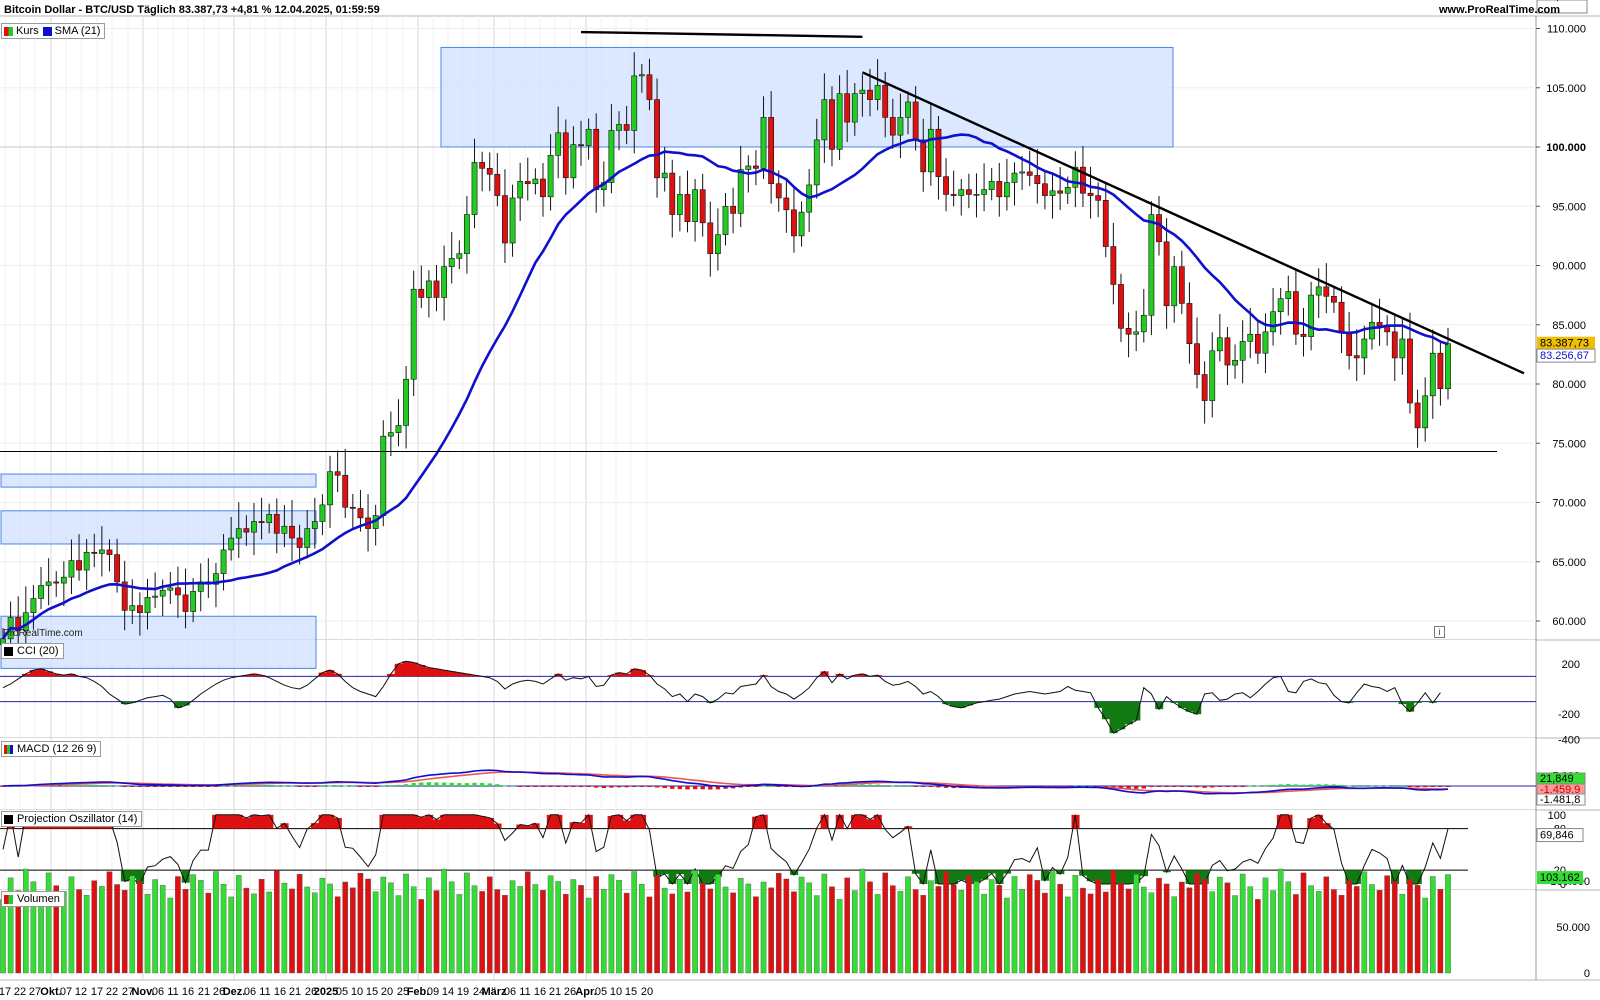 The height and width of the screenshot is (1000, 1600). What do you see at coordinates (158, 480) in the screenshot?
I see `price-zone` at bounding box center [158, 480].